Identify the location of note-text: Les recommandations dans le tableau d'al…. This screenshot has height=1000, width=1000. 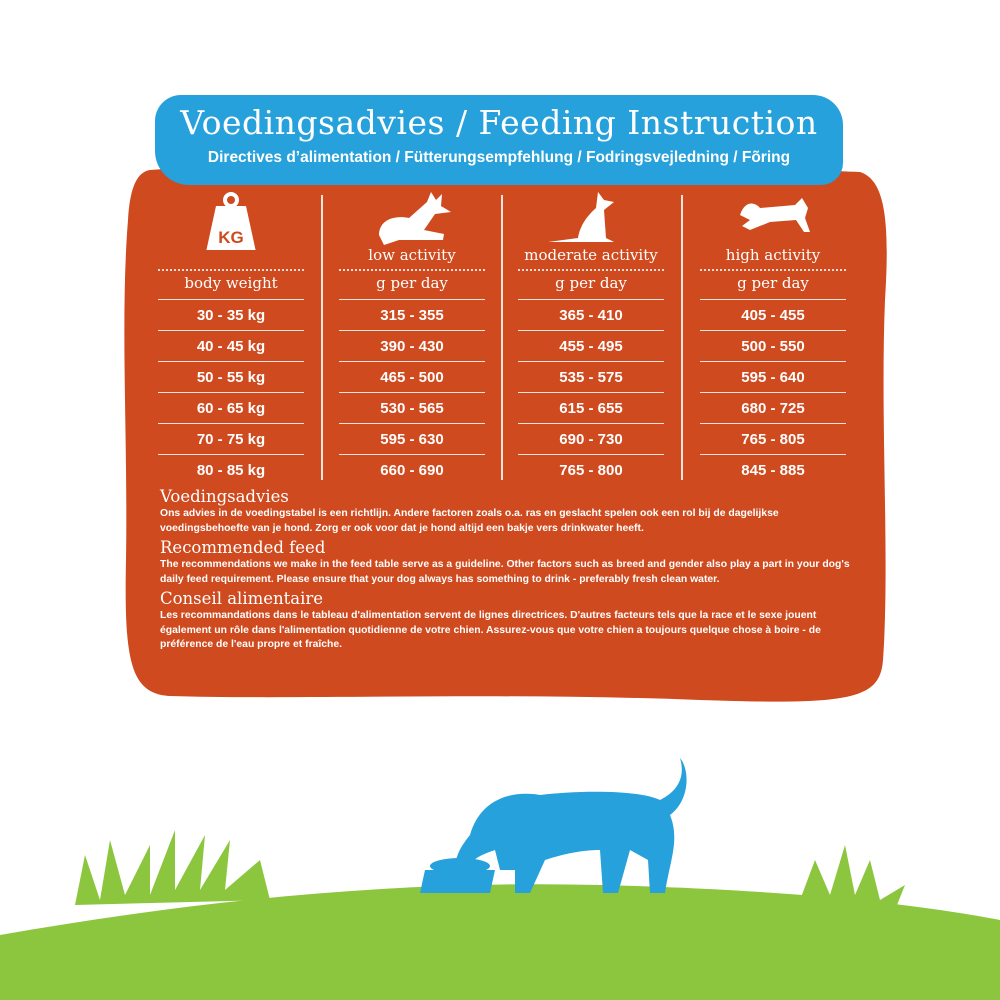
(490, 630).